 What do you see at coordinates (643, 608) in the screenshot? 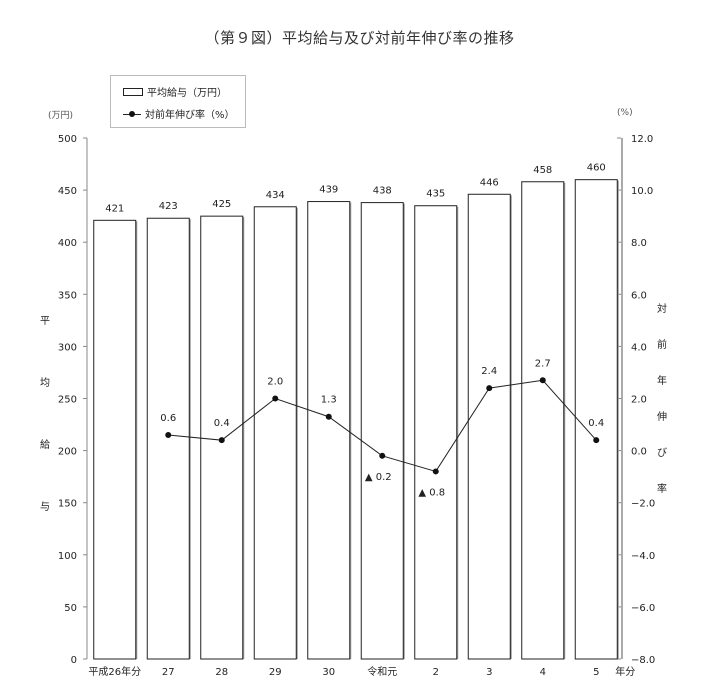
I see `right-axis-tick-label: −6.0` at bounding box center [643, 608].